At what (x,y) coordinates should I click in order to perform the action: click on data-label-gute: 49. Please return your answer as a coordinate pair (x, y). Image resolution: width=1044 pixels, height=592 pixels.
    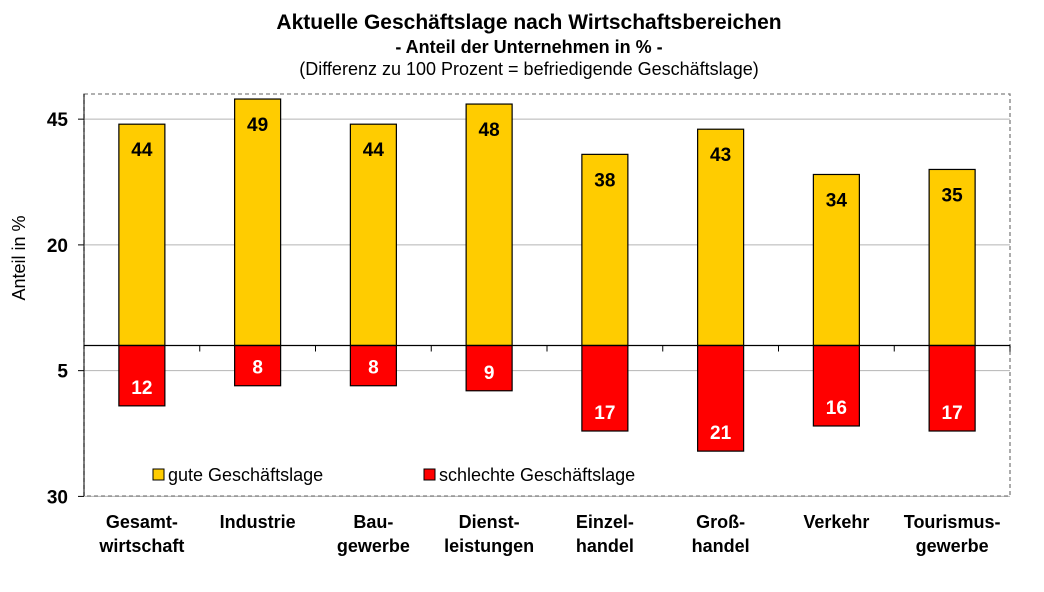
    Looking at the image, I should click on (257, 125).